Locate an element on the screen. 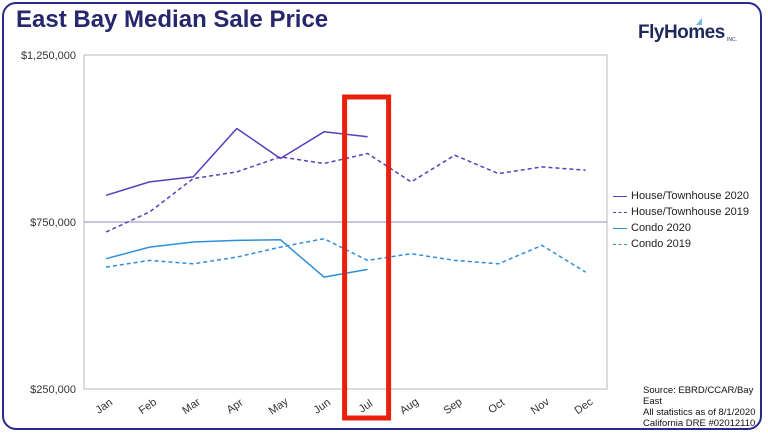 The height and width of the screenshot is (434, 768). y-tick-label: $750,000 is located at coordinates (53, 223).